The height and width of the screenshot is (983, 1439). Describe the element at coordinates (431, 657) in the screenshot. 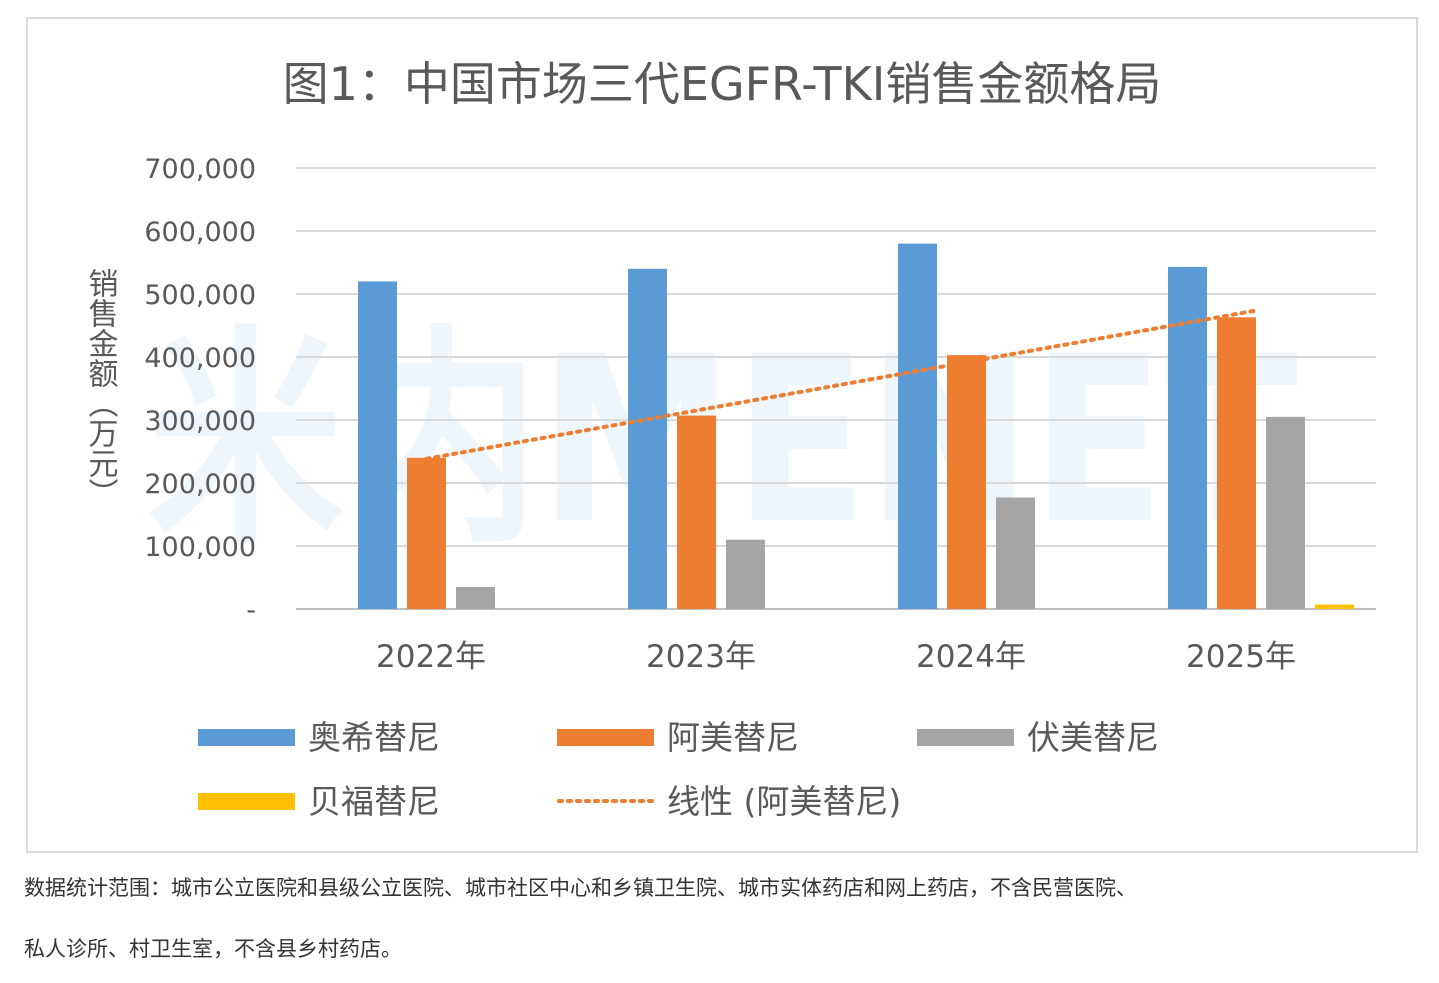

I see `x-tick-label: 2022年` at that location.